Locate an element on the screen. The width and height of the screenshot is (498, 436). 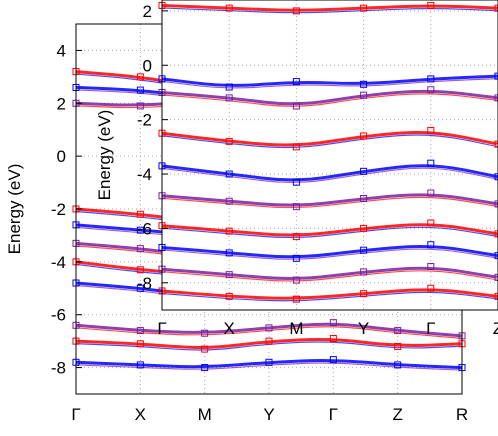
y-tick-label: -6 is located at coordinates (144, 228).